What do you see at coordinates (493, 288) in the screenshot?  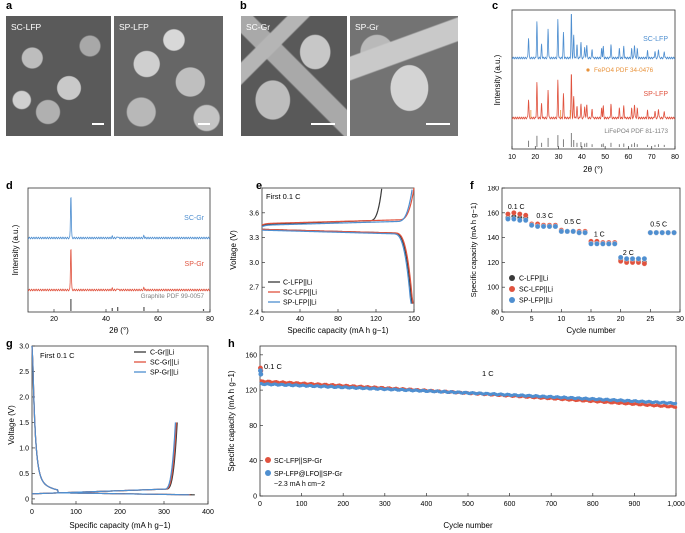 I see `y-tick-label: 100` at bounding box center [493, 288].